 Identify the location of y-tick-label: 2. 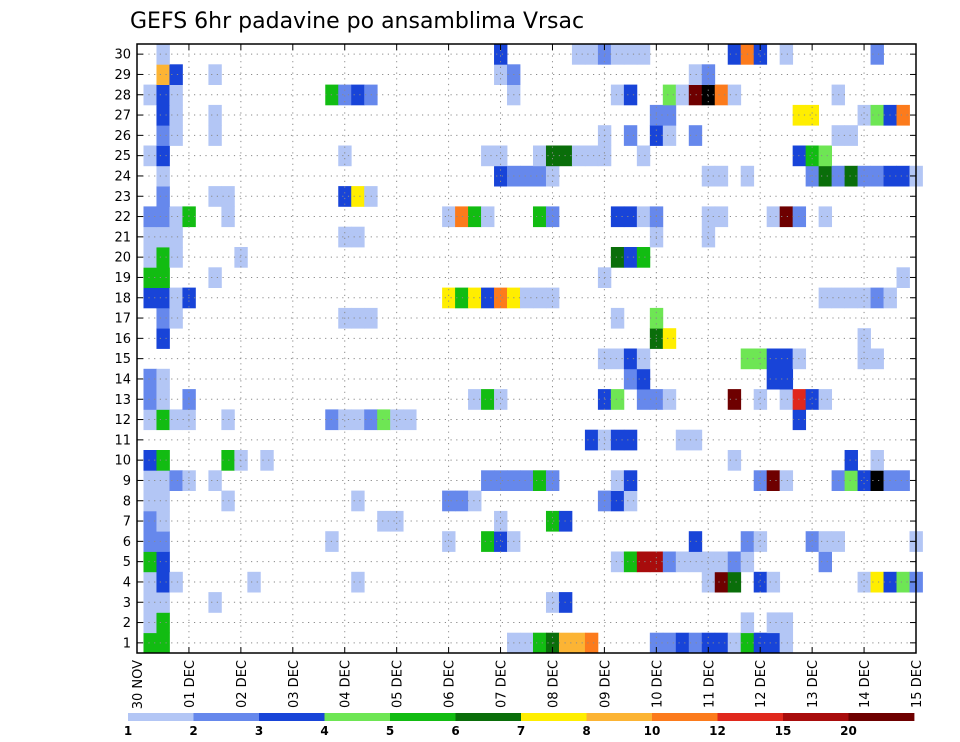
(127, 623).